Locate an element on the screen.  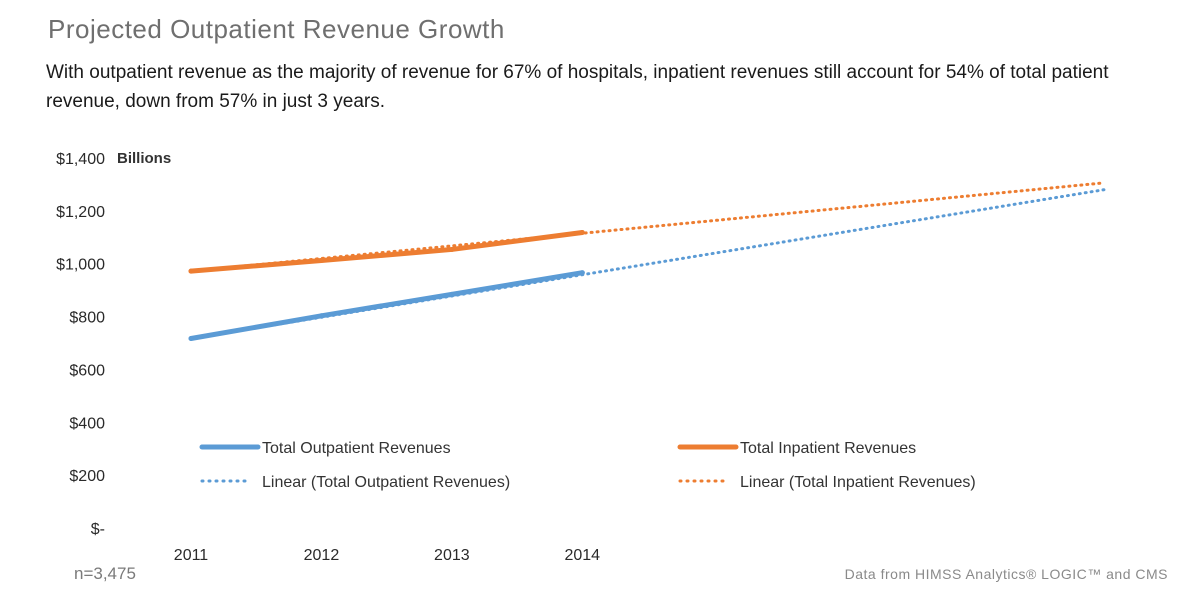
y-tick-label: $1,200 is located at coordinates (80, 212).